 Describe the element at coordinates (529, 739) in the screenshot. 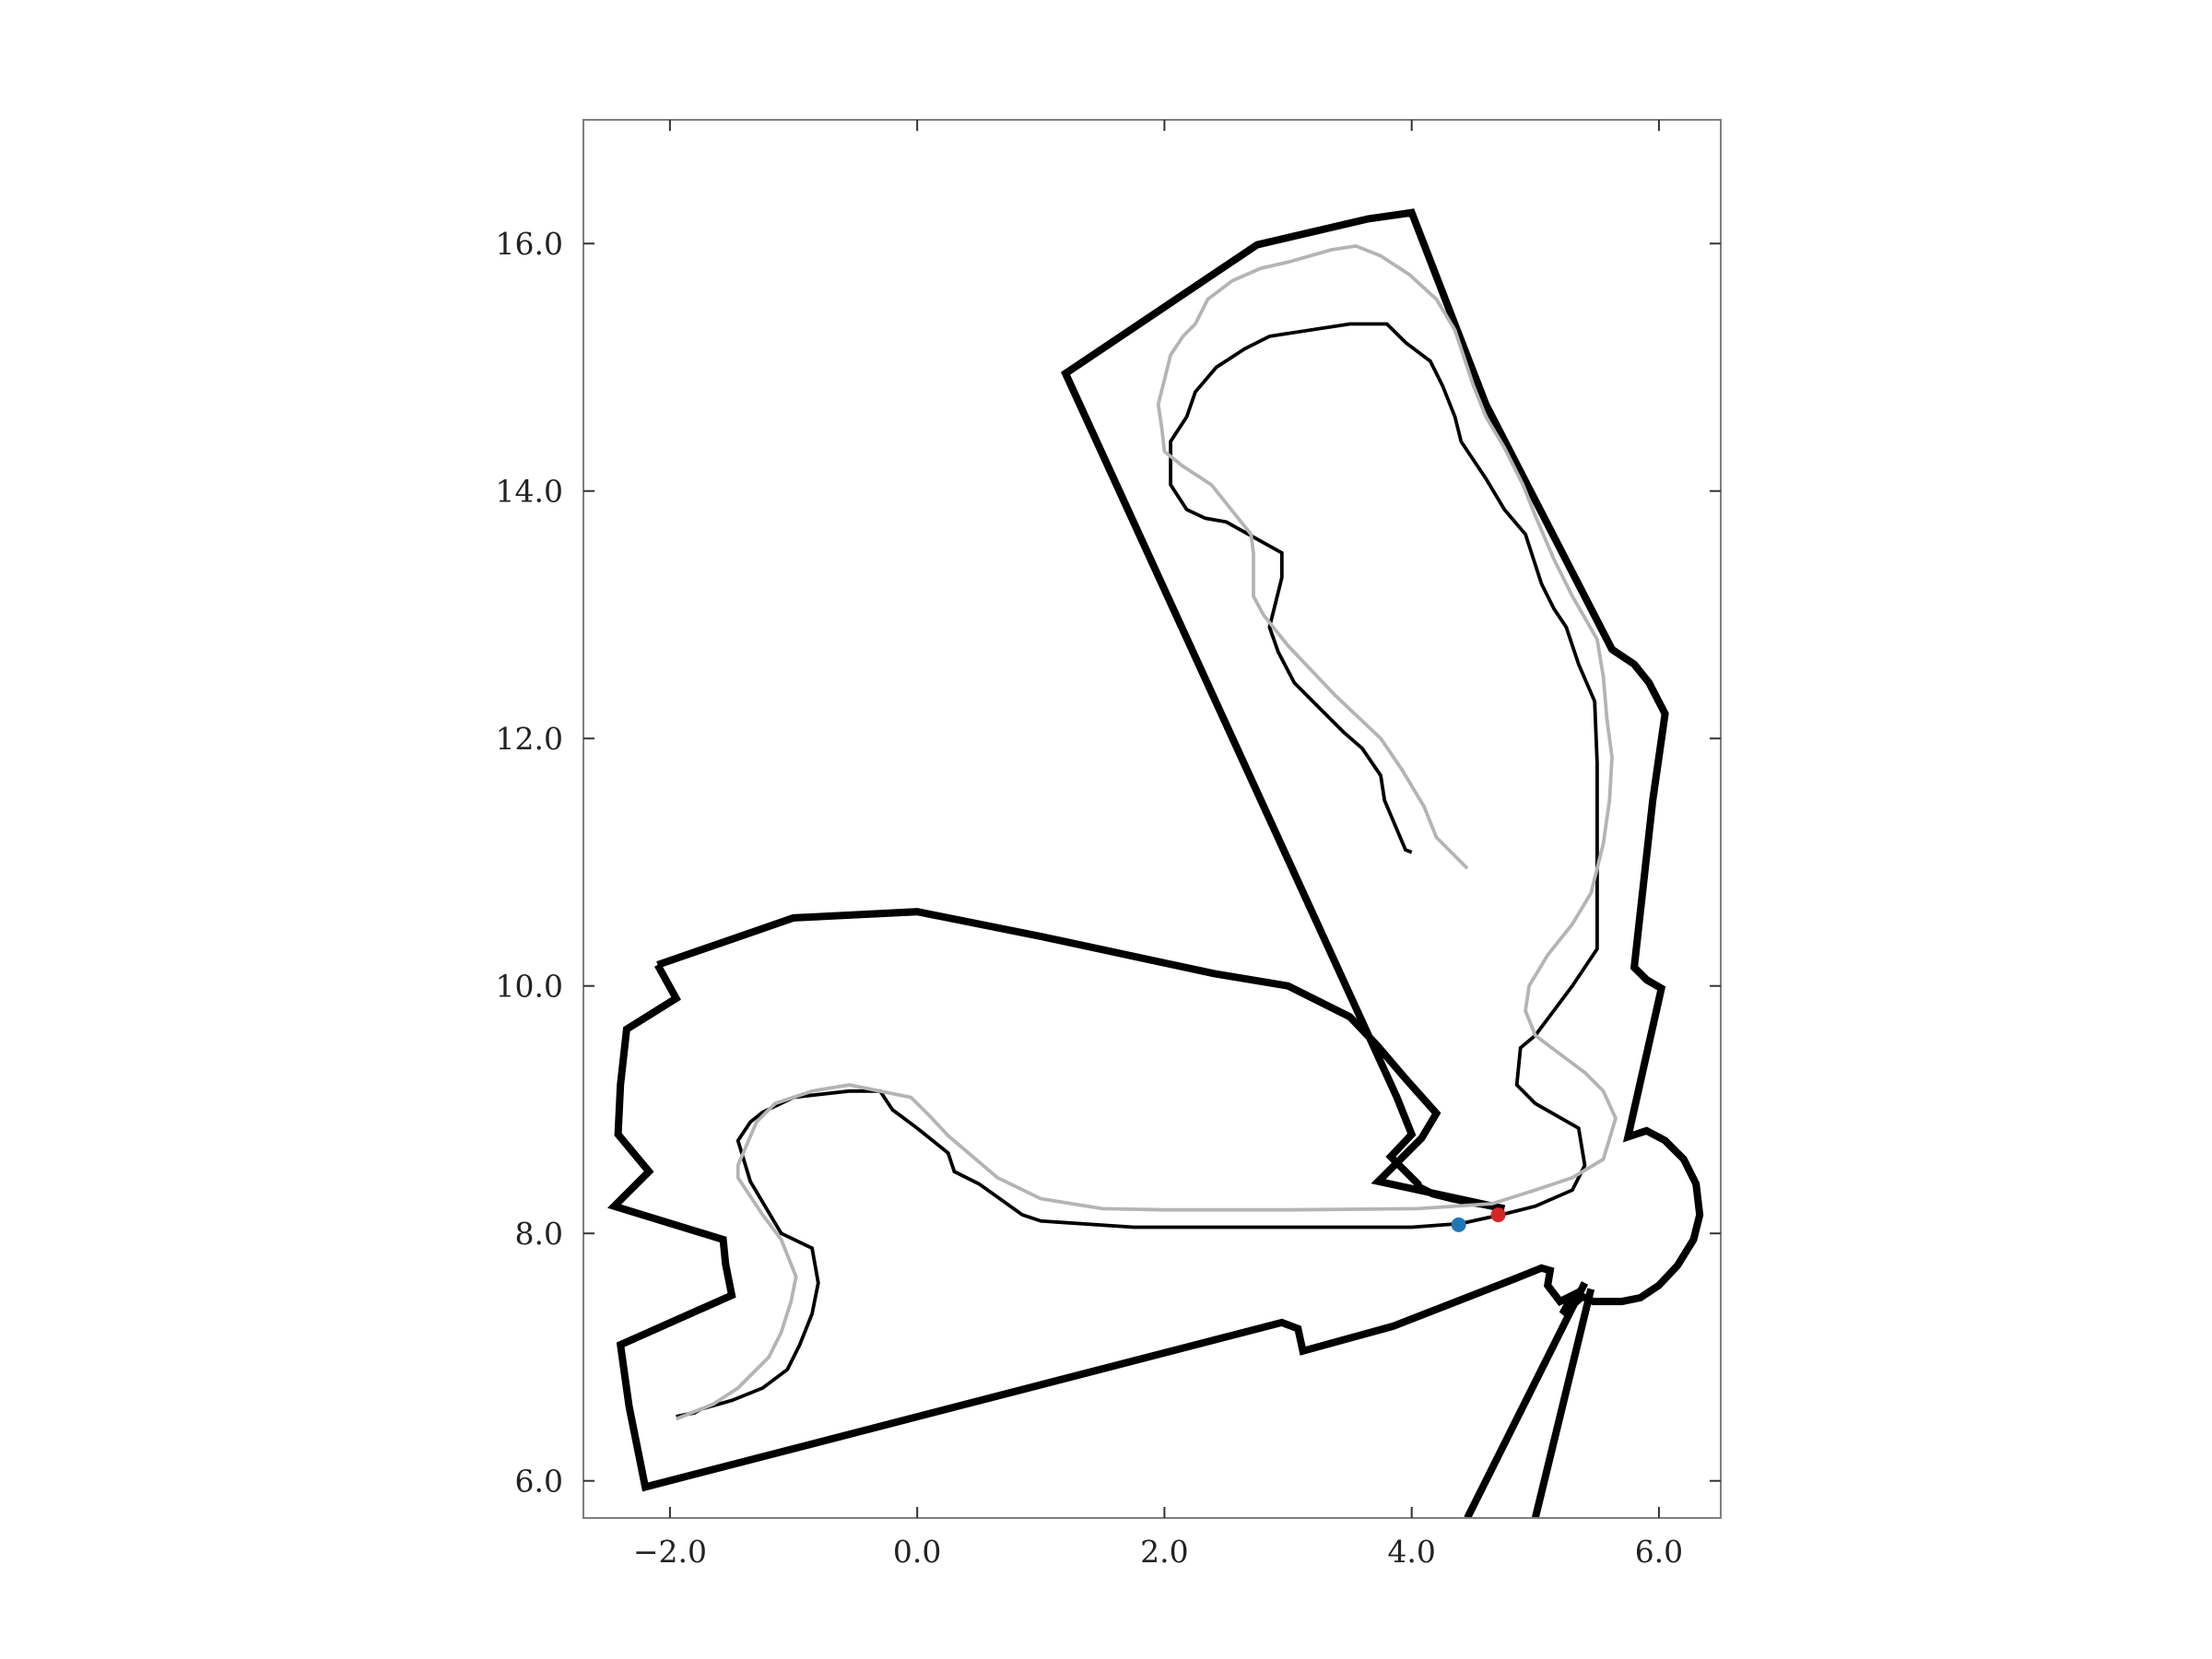

I see `y-tick-label: 12.0` at that location.